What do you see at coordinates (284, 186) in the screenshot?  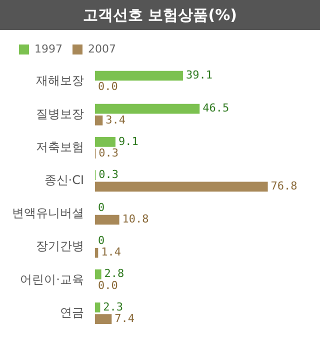 I see `data-label: 76.8` at bounding box center [284, 186].